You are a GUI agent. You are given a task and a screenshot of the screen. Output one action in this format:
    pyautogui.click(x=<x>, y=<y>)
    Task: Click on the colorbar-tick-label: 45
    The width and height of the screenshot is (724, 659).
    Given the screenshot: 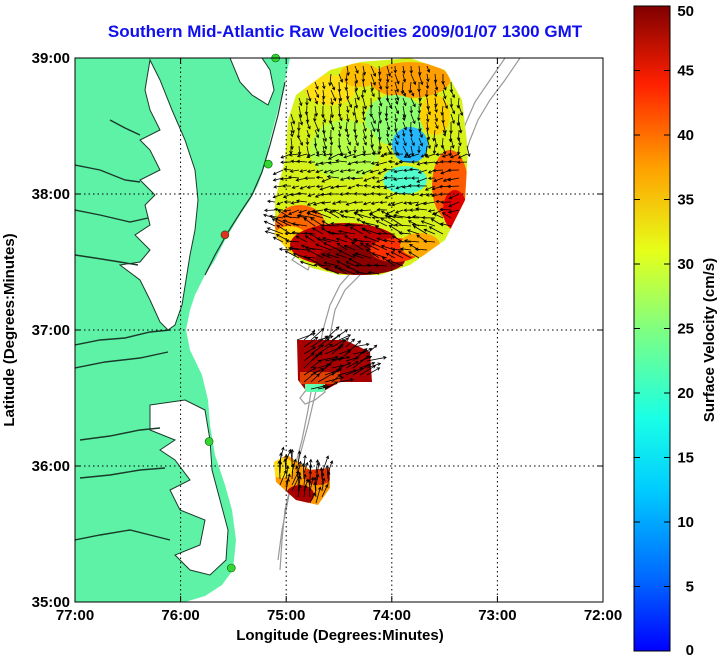 What is the action you would take?
    pyautogui.click(x=685, y=71)
    